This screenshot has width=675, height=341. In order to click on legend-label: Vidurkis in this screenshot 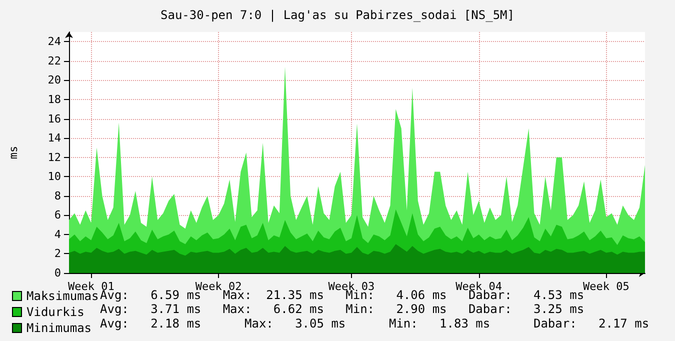, I will do `click(55, 312)`.